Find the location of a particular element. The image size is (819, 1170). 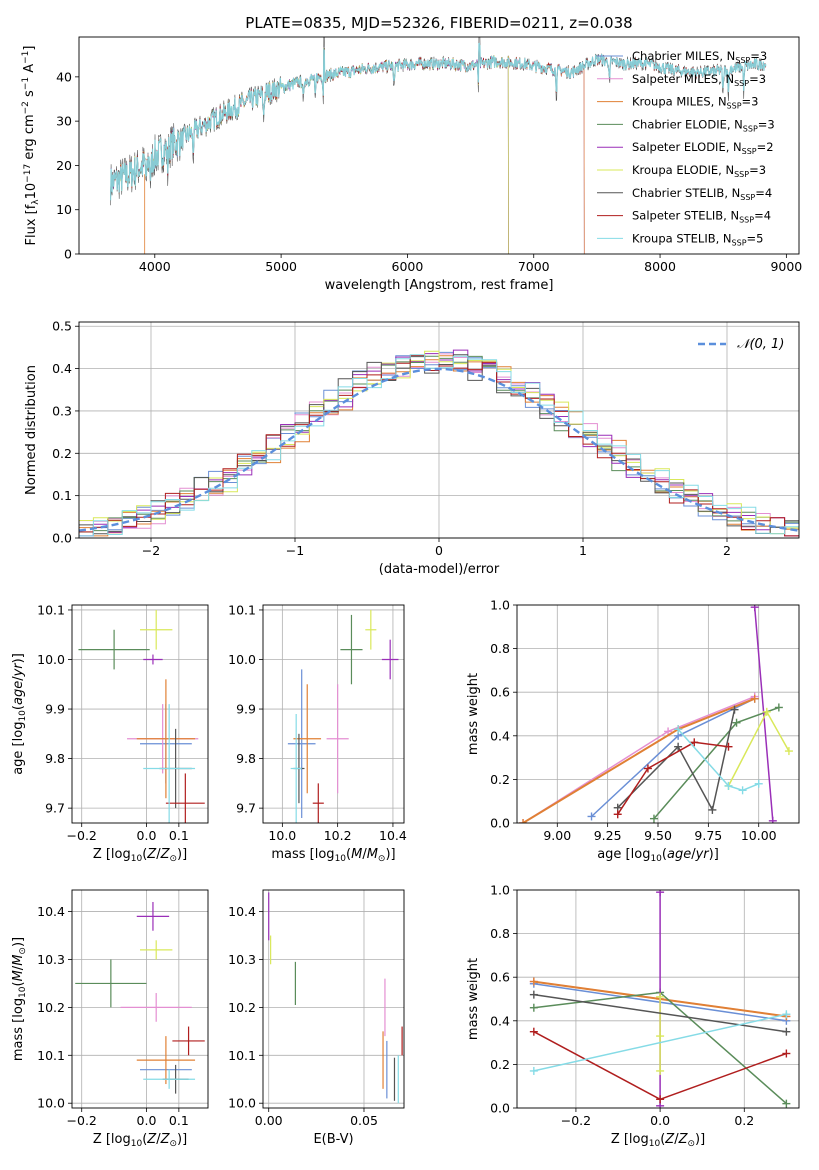

legend-label: Chabrier ELODIE, NSSP=3 is located at coordinates (703, 125).